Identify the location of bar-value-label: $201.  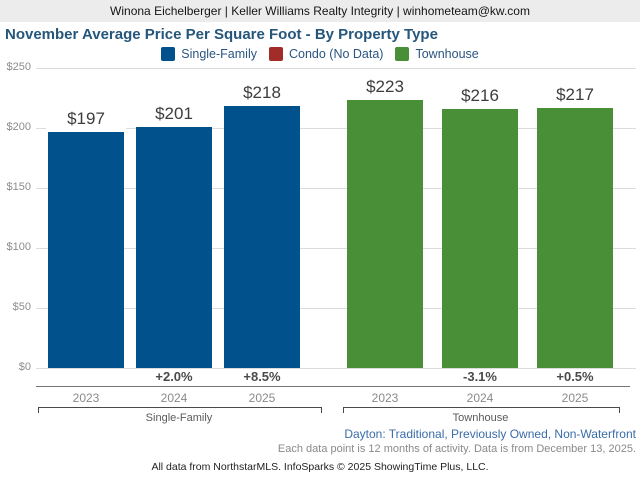
(174, 113).